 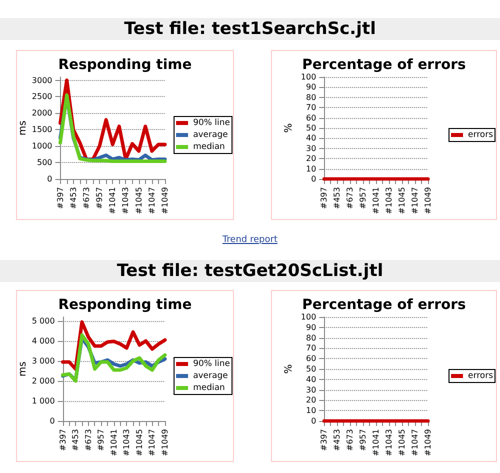 What do you see at coordinates (43, 321) in the screenshot?
I see `y-tick-label: 5 000` at bounding box center [43, 321].